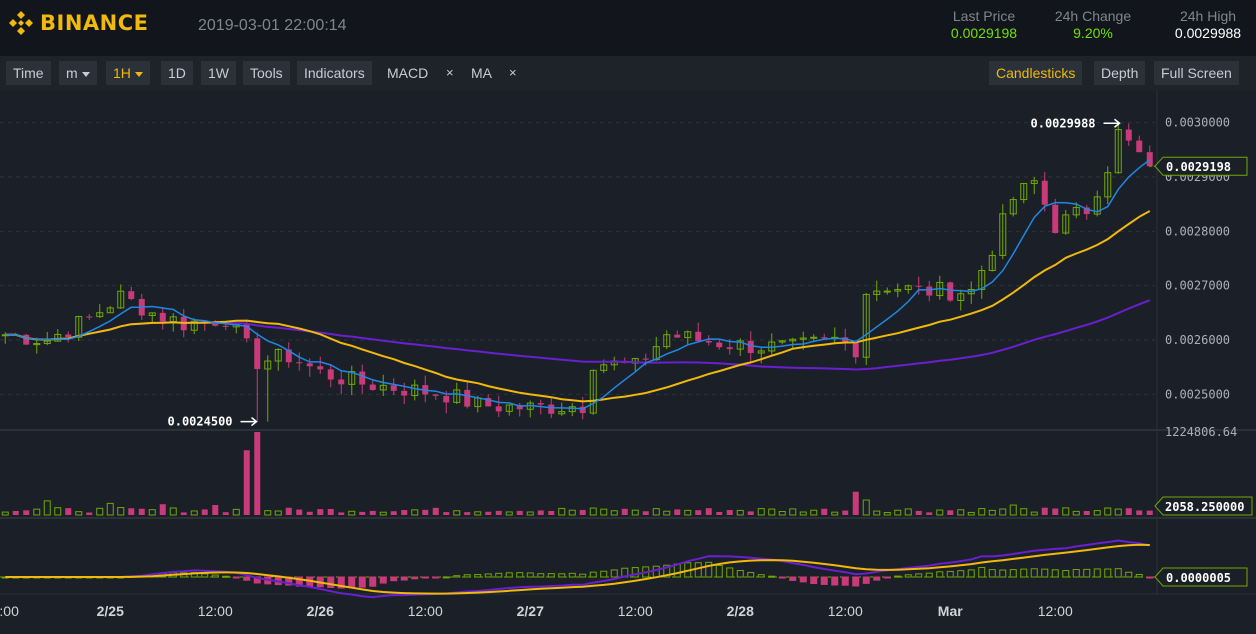 Image resolution: width=1256 pixels, height=634 pixels. What do you see at coordinates (78, 23) in the screenshot?
I see `binance-logo: BINANCE` at bounding box center [78, 23].